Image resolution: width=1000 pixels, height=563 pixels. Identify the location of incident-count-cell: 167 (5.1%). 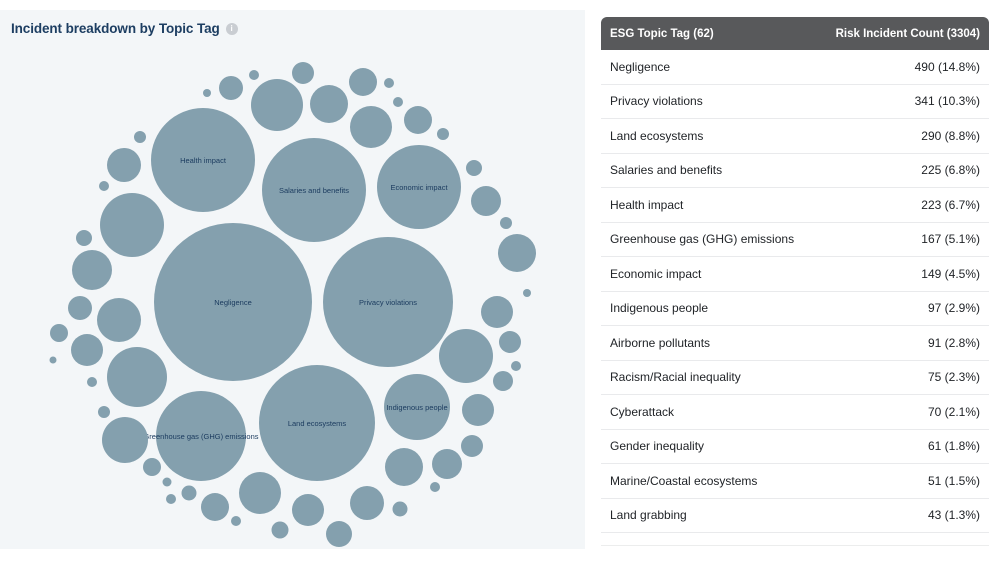
(950, 239).